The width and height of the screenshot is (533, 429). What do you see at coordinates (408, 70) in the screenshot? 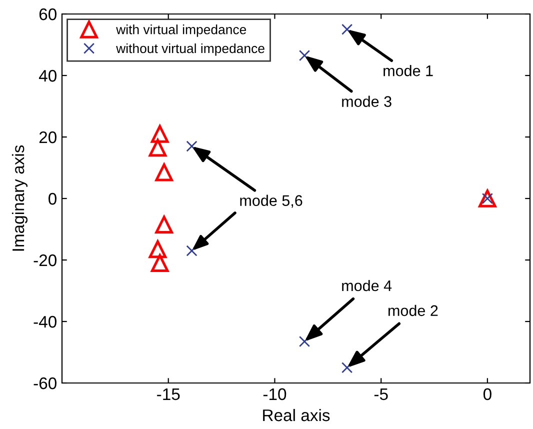
I see `annotation: mode 1` at bounding box center [408, 70].